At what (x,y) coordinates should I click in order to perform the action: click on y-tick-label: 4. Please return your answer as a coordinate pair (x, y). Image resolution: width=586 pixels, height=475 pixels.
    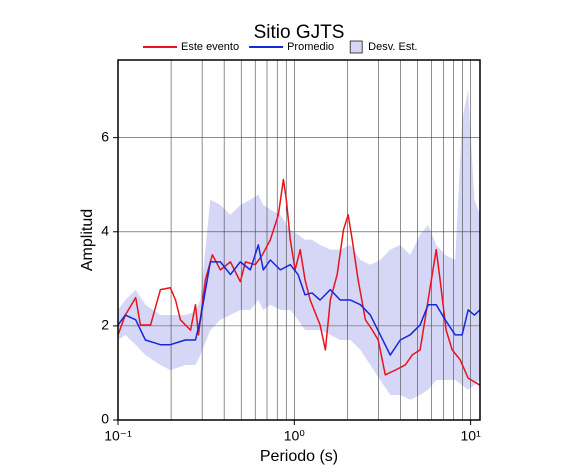
    Looking at the image, I should click on (105, 230).